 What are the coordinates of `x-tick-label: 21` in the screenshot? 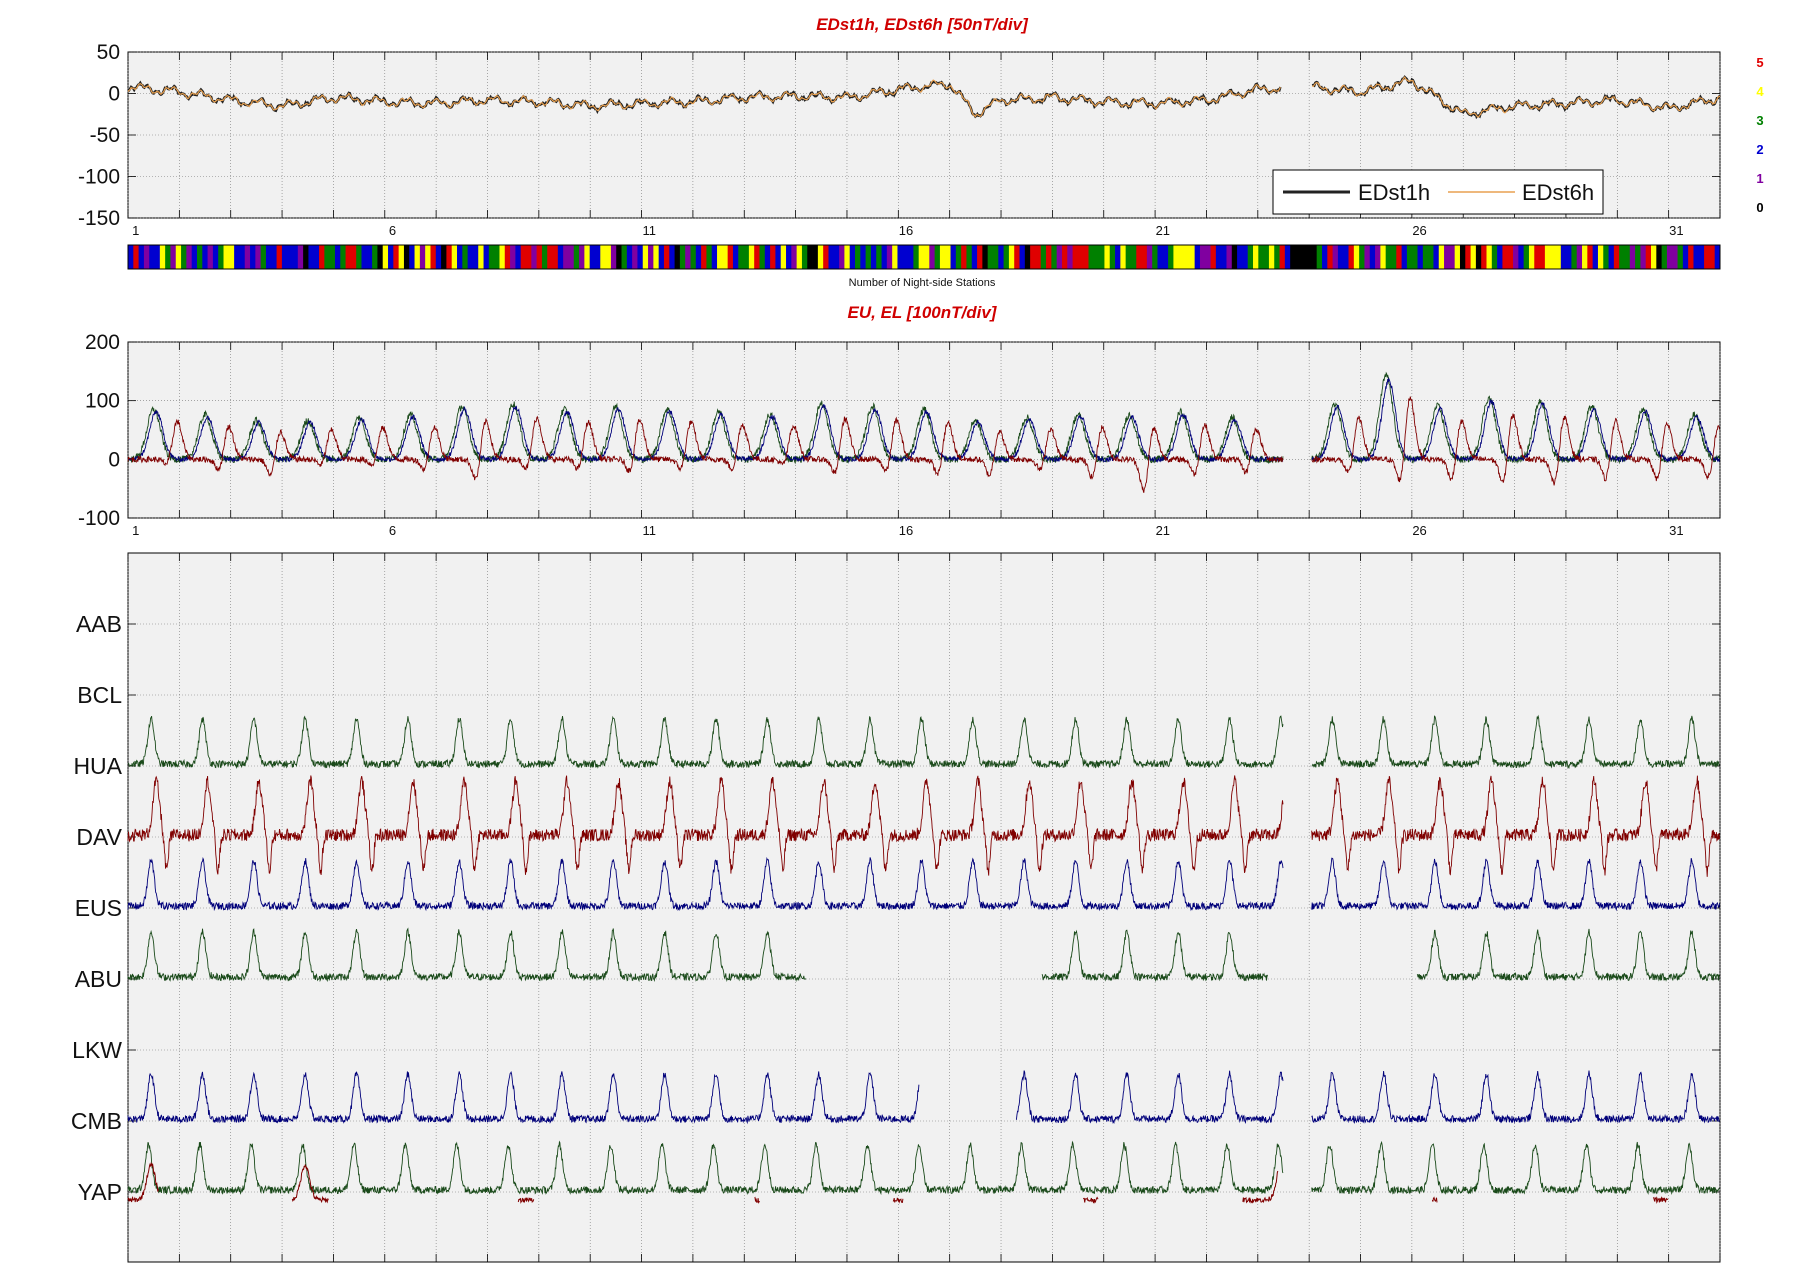 It's located at (1163, 230).